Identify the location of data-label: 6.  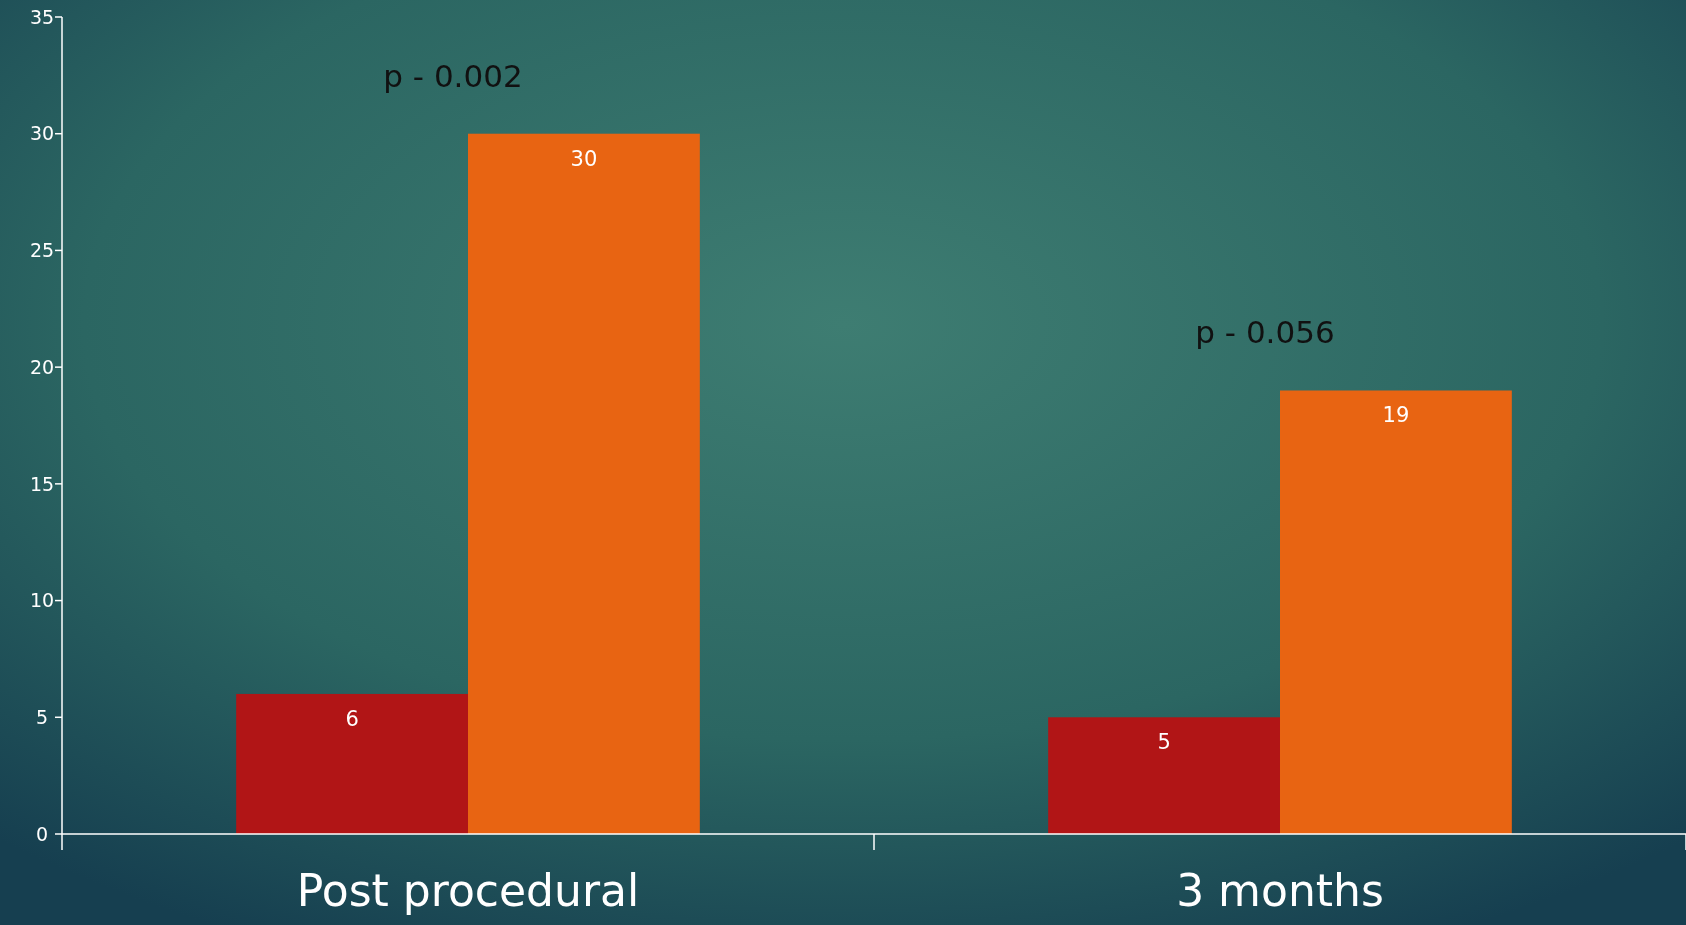
(352, 718).